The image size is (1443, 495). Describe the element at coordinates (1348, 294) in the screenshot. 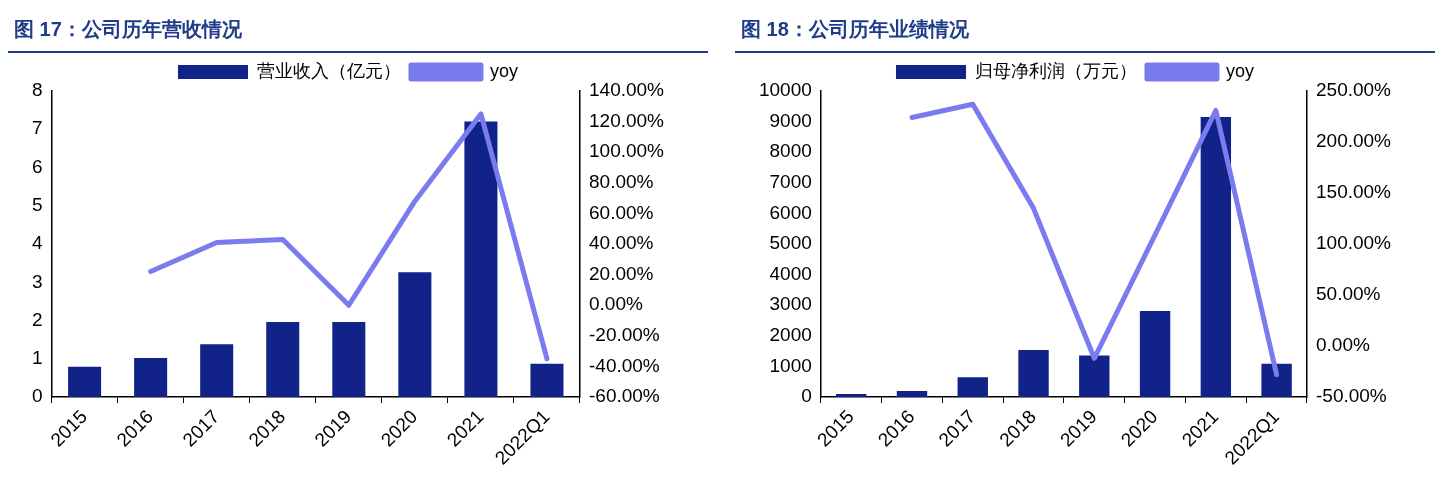

I see `y2-tick-label: 50.00%` at that location.